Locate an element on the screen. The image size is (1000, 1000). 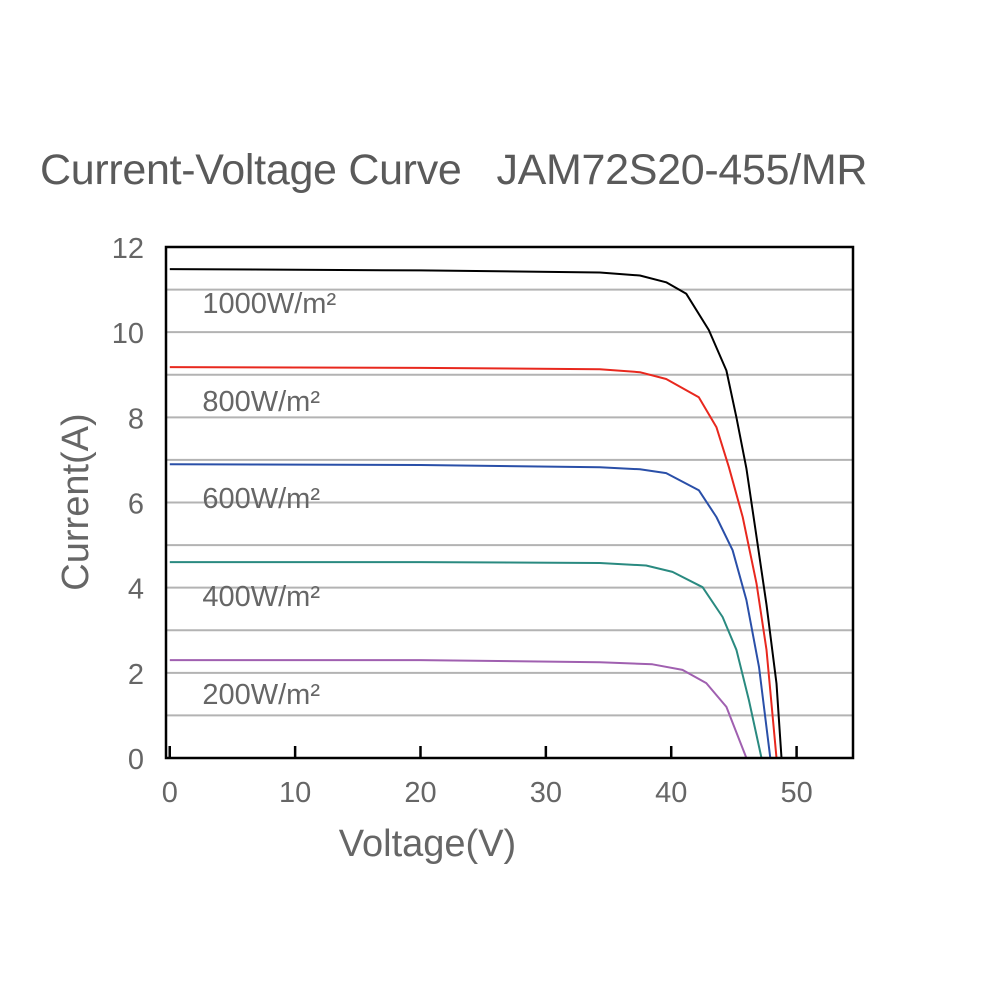
curve-label: 400W/m² is located at coordinates (261, 597).